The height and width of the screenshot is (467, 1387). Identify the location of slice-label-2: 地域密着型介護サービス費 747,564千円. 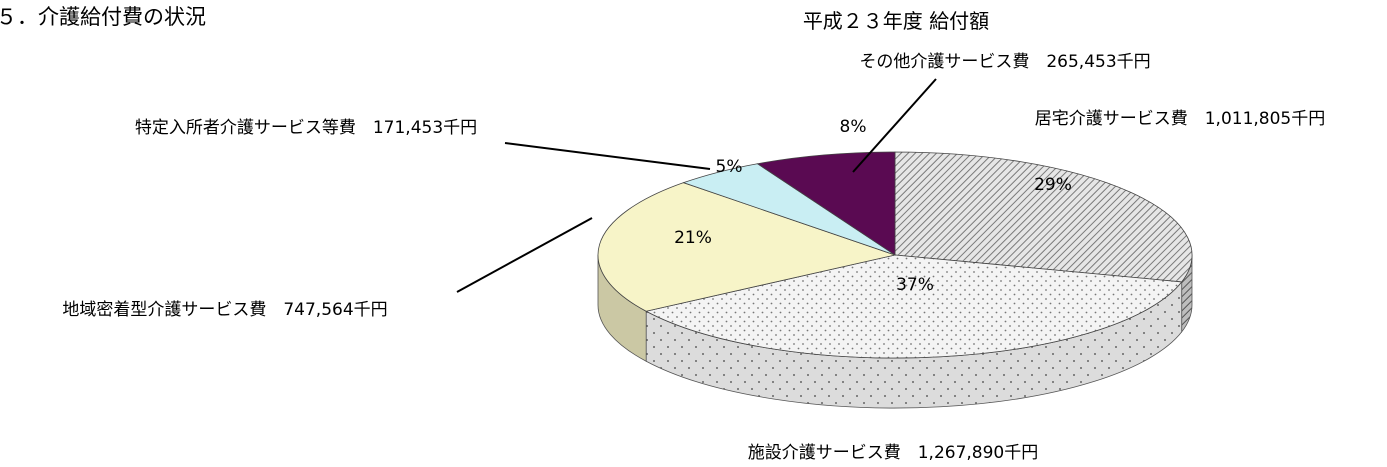
(224, 310).